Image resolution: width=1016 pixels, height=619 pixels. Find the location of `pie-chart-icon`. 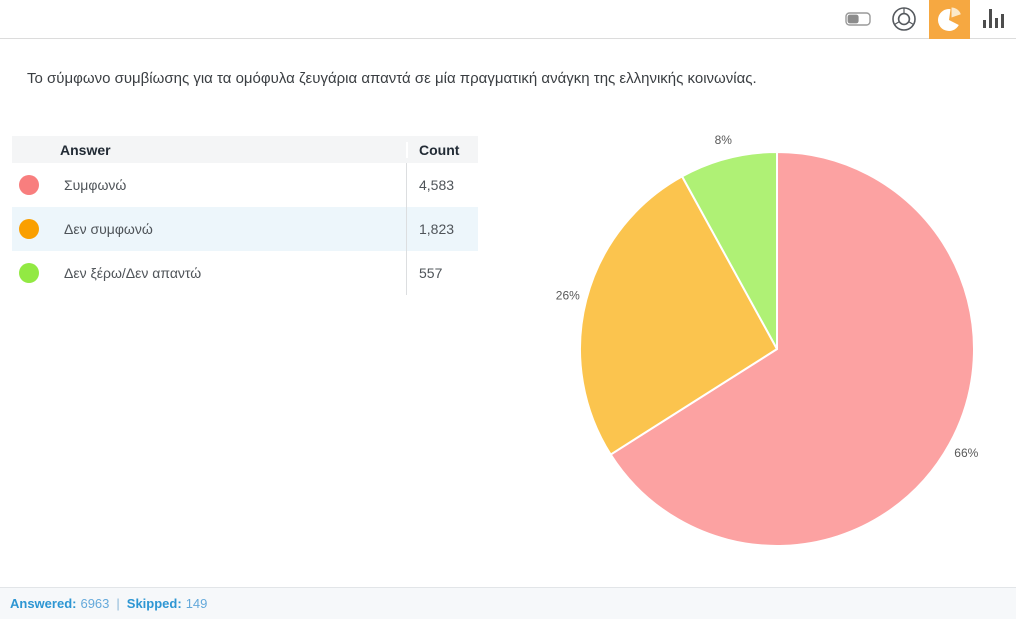

pie-chart-icon is located at coordinates (949, 19).